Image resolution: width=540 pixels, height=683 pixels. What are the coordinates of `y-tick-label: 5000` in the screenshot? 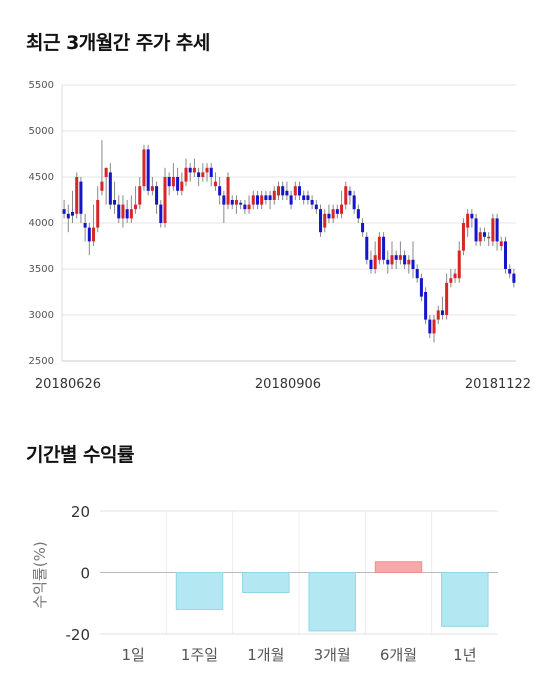 It's located at (41, 131).